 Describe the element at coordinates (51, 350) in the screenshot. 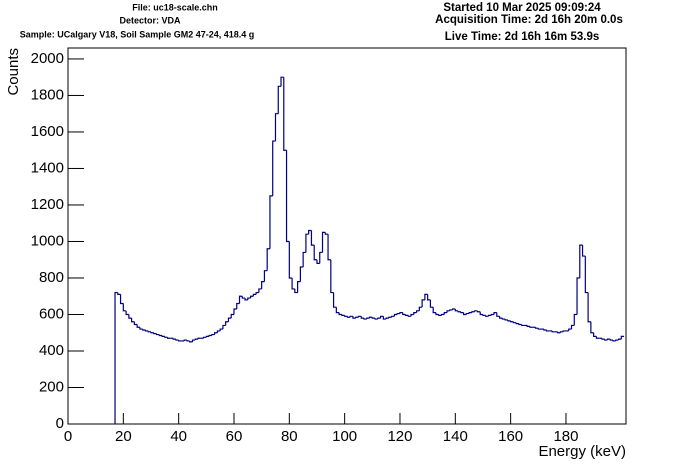

I see `y-tick-label: 400` at that location.